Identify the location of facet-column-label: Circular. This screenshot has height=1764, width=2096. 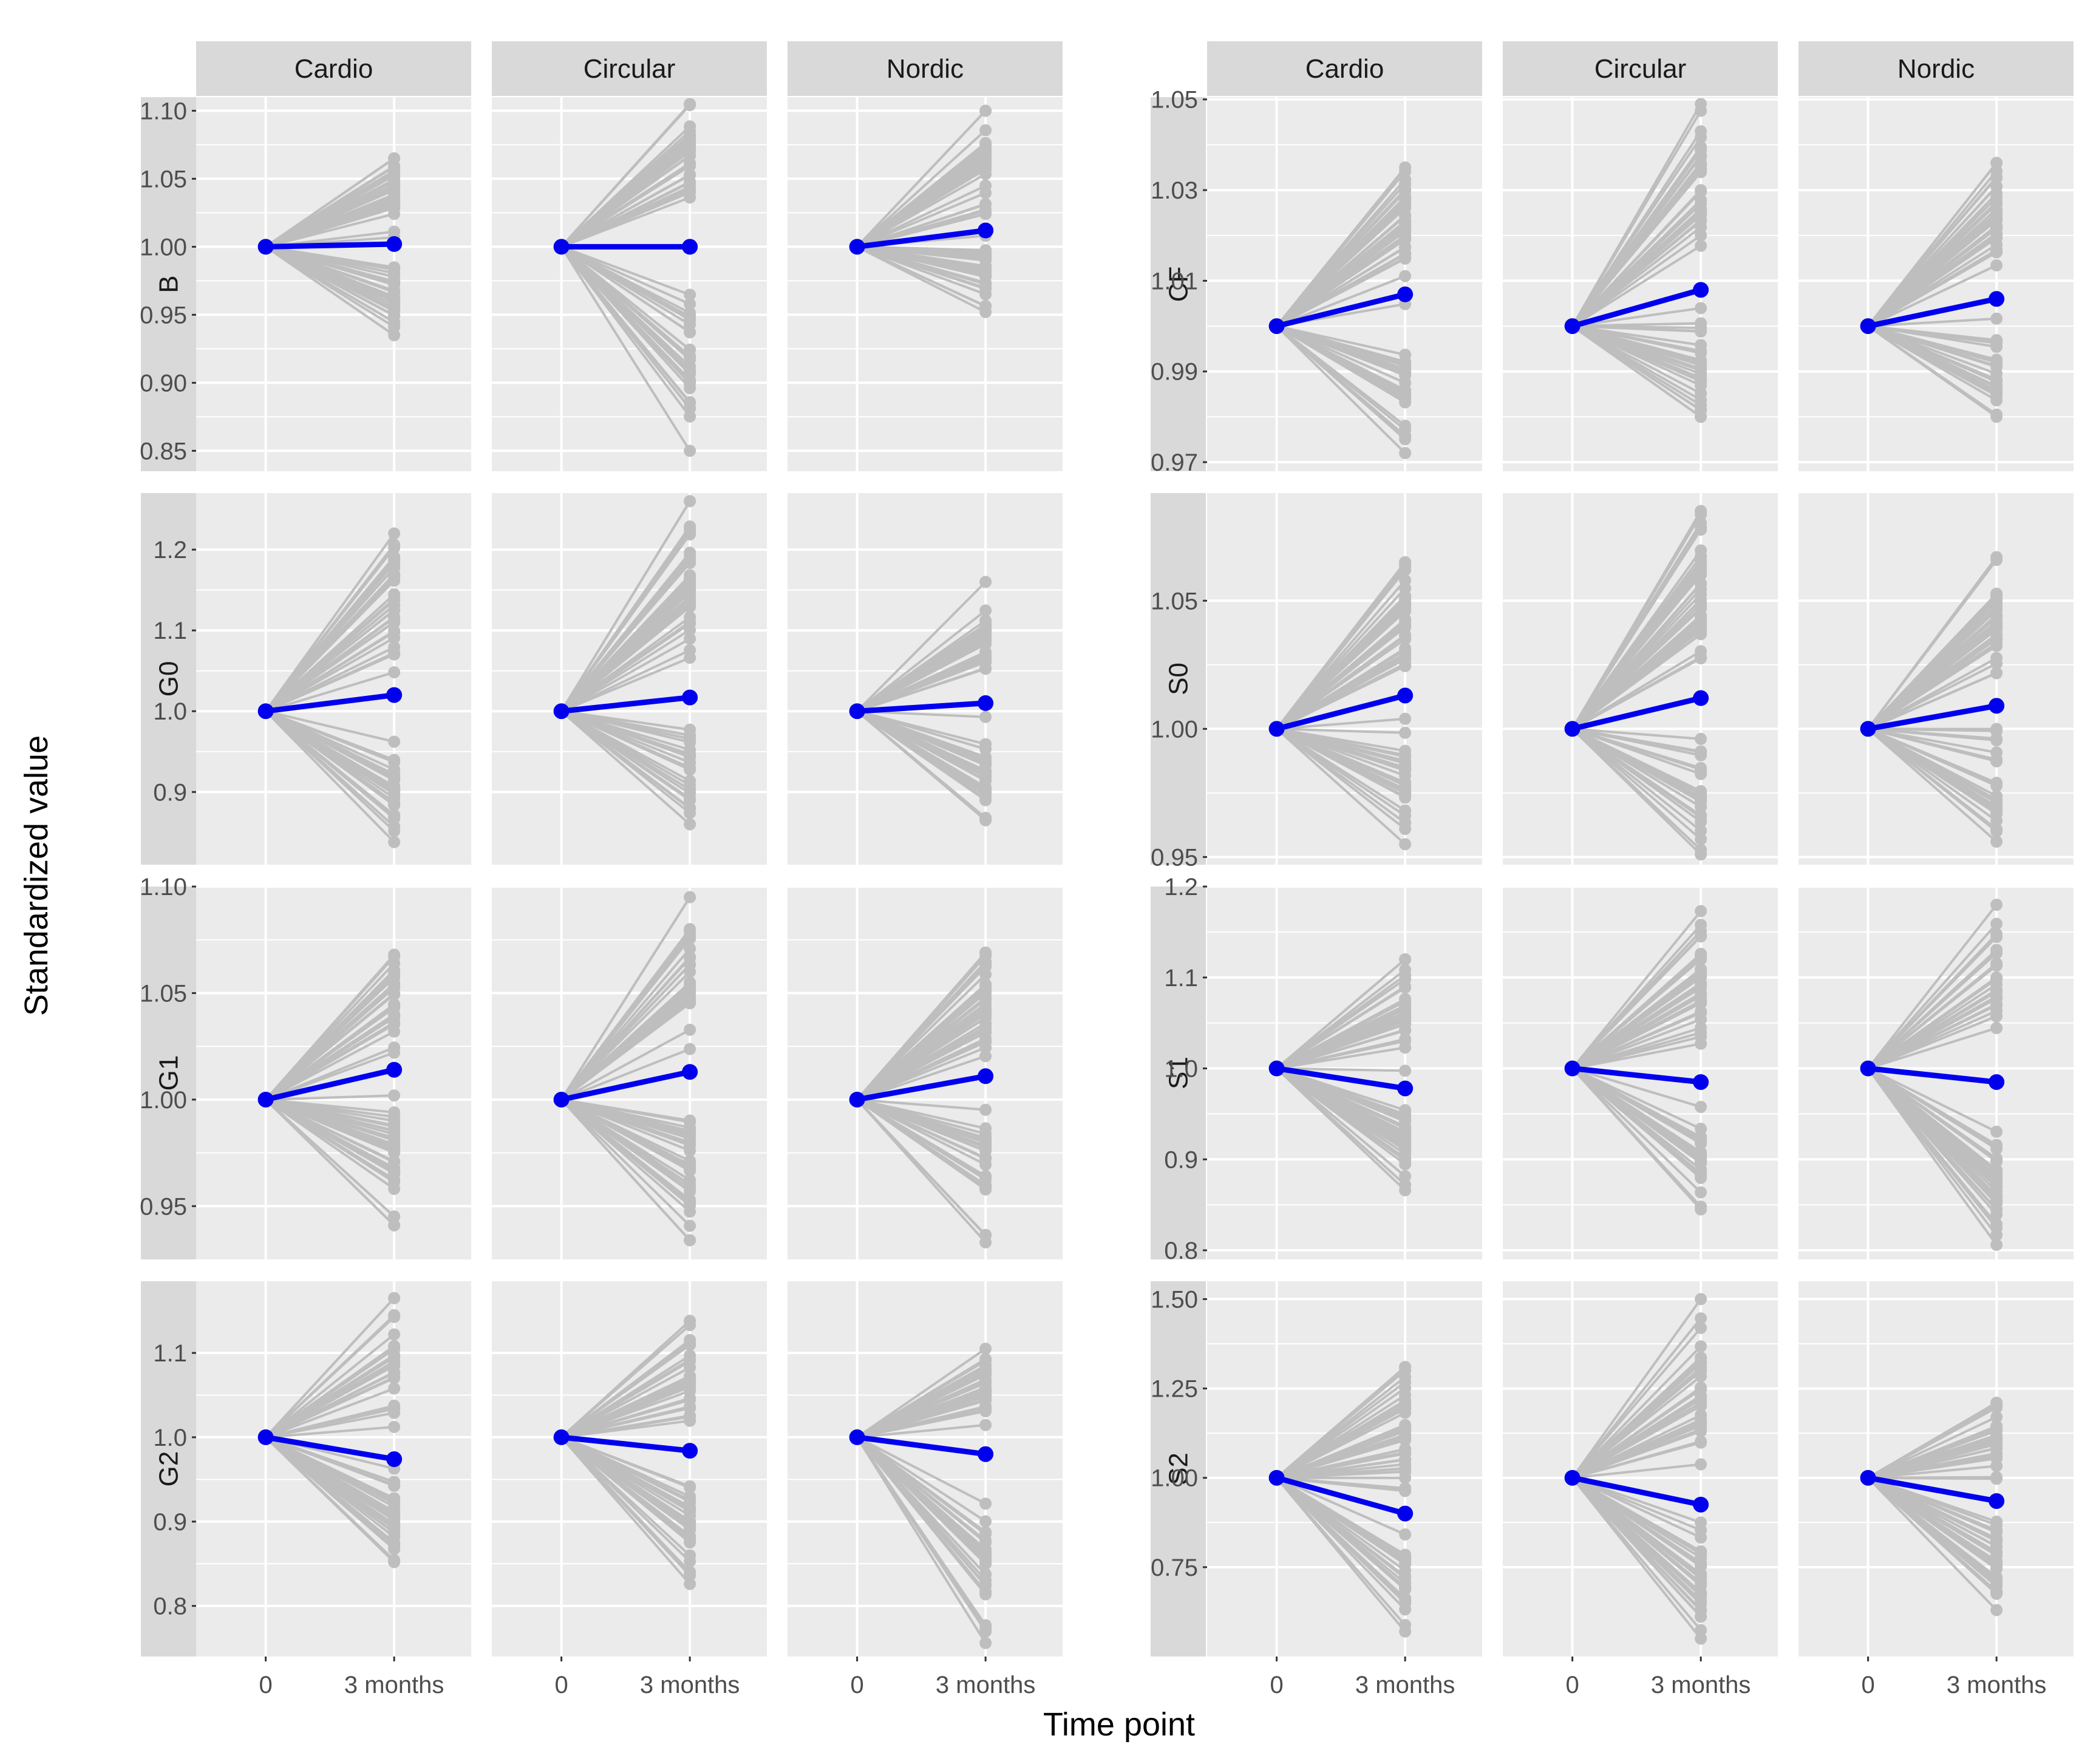
(630, 69).